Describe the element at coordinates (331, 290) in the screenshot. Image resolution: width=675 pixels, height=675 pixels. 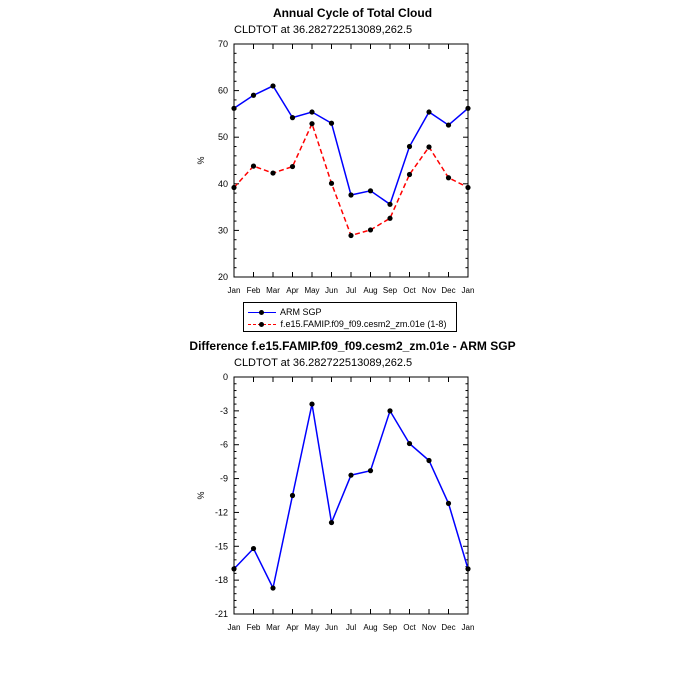
I see `chart1-xtick-label: Jun` at that location.